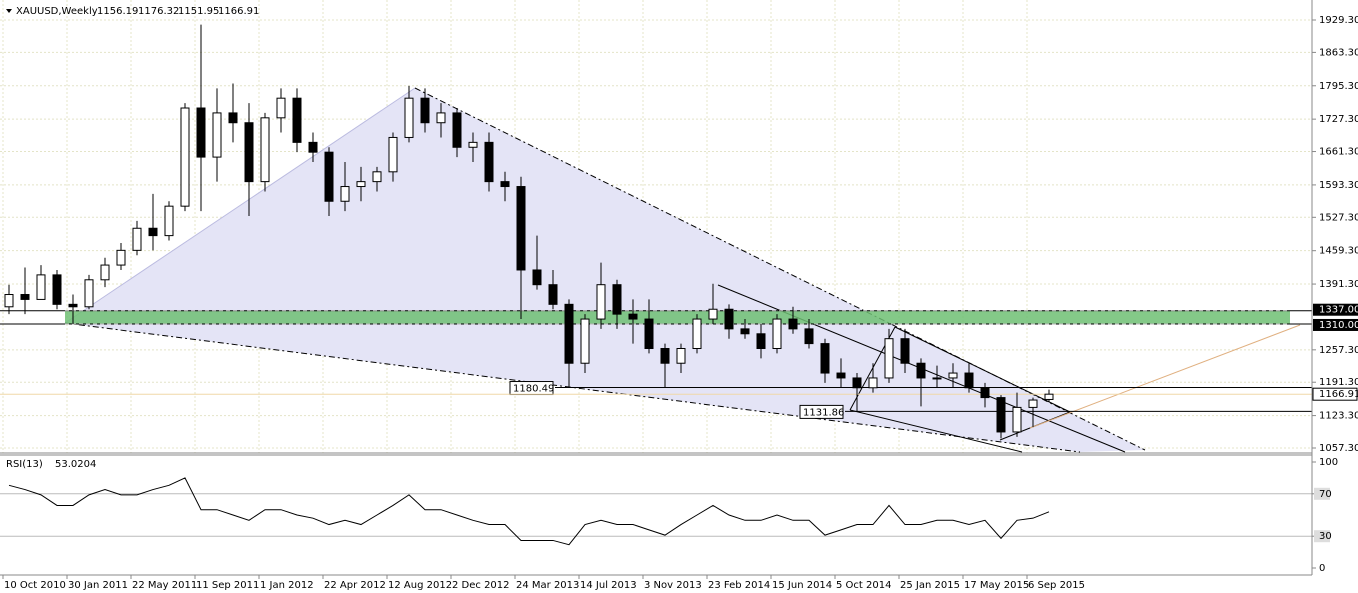  Describe the element at coordinates (1338, 185) in the screenshot. I see `y-tick-label: 1593.30` at that location.